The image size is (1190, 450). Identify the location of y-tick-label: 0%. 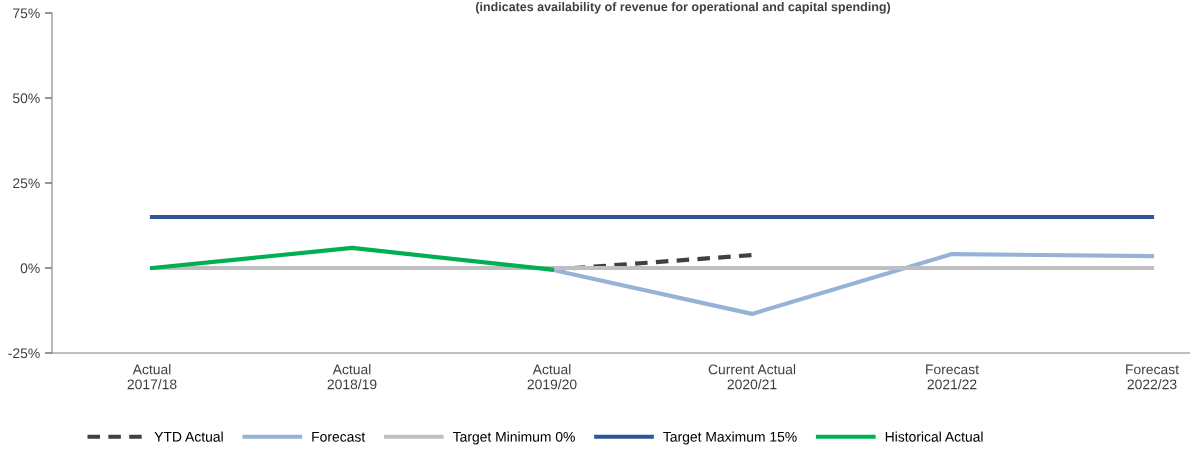
(30, 268).